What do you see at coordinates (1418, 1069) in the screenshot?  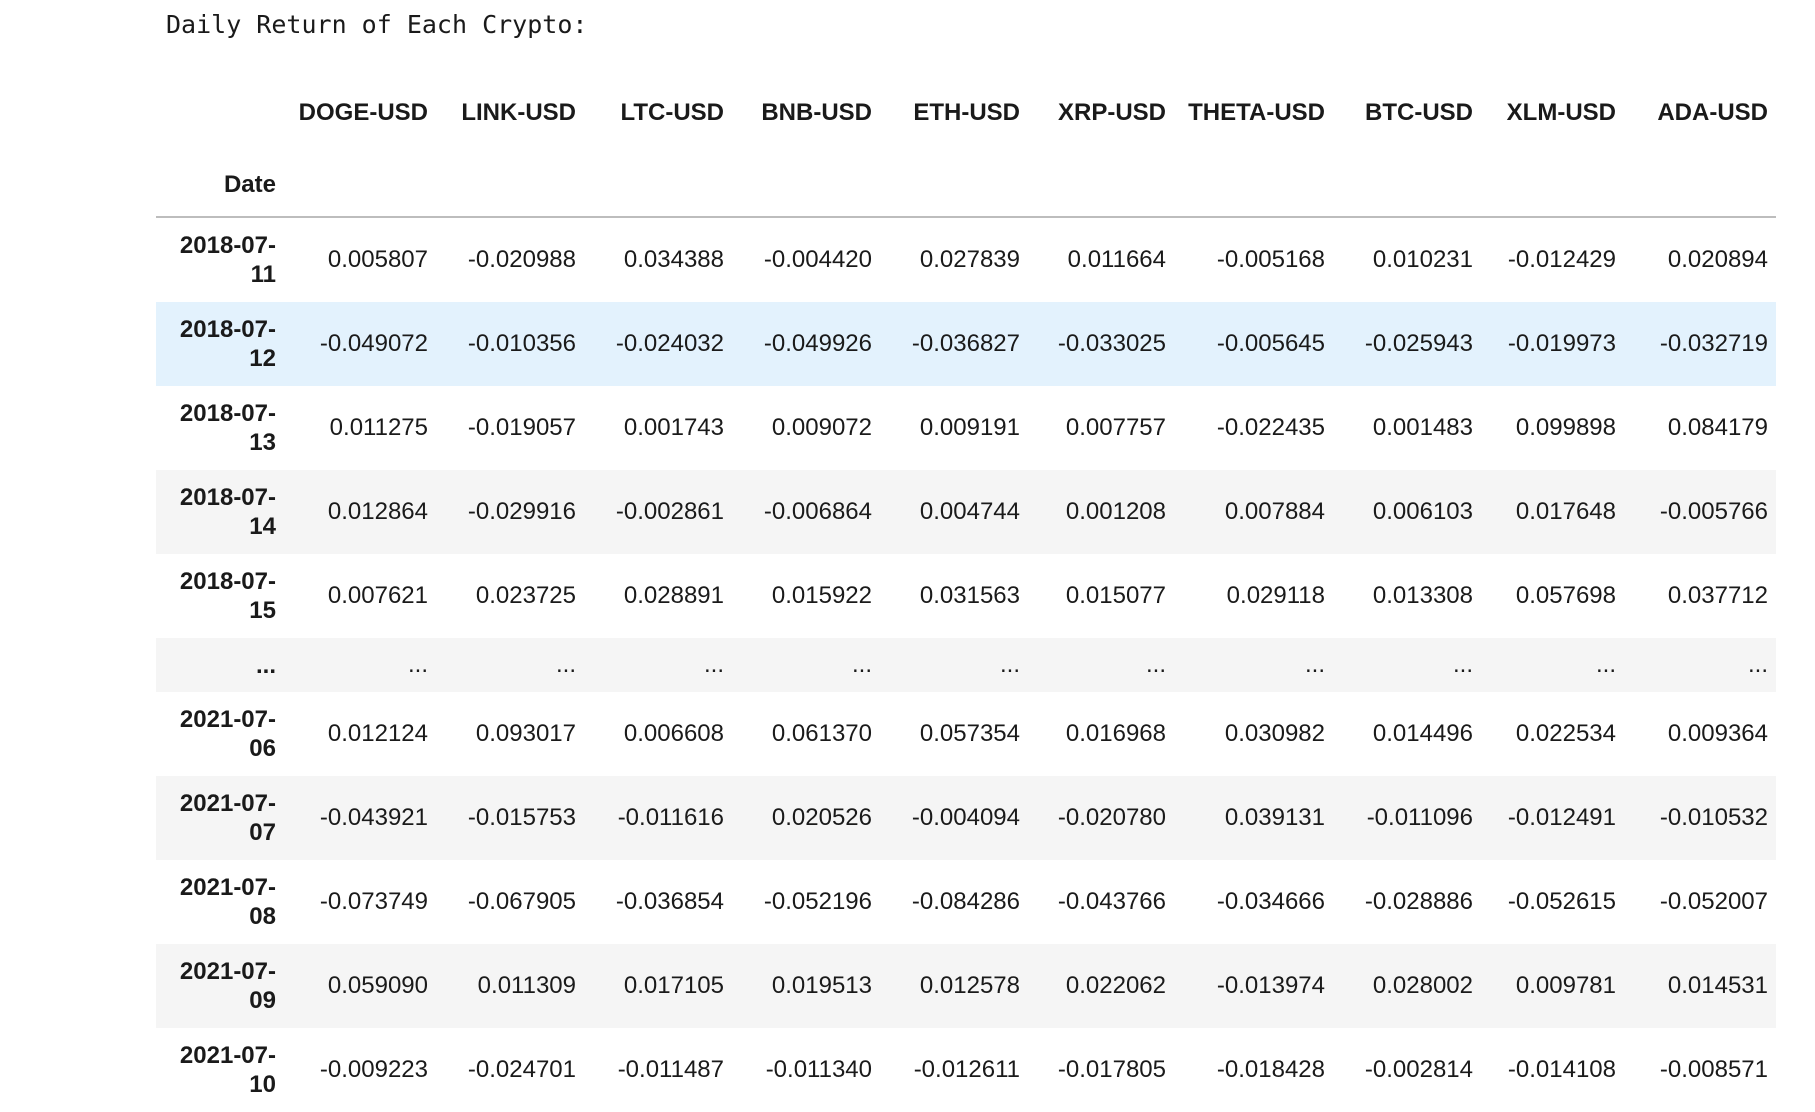 I see `table-cell: -0.002814` at bounding box center [1418, 1069].